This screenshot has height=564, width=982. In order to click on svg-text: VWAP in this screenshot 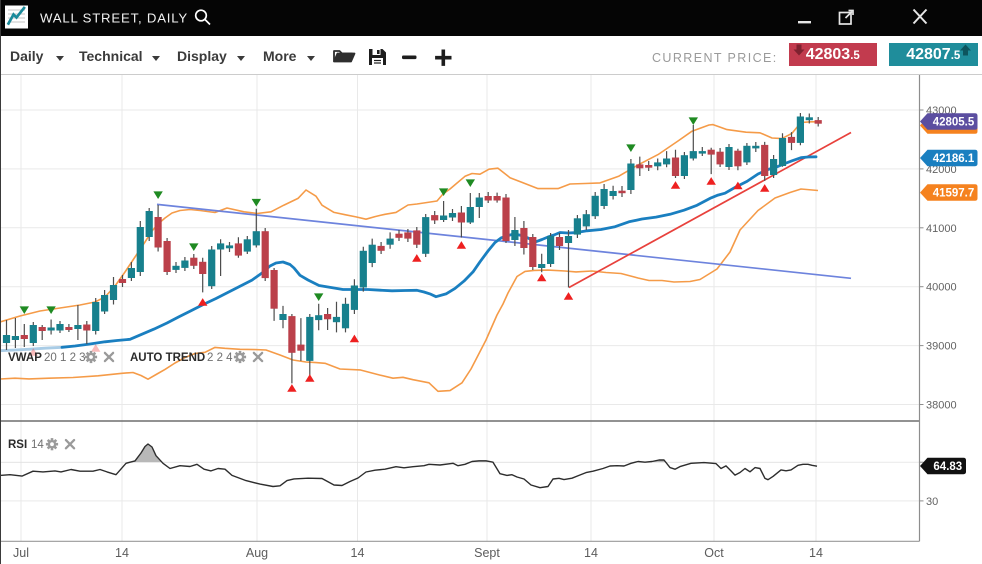, I will do `click(25, 358)`.